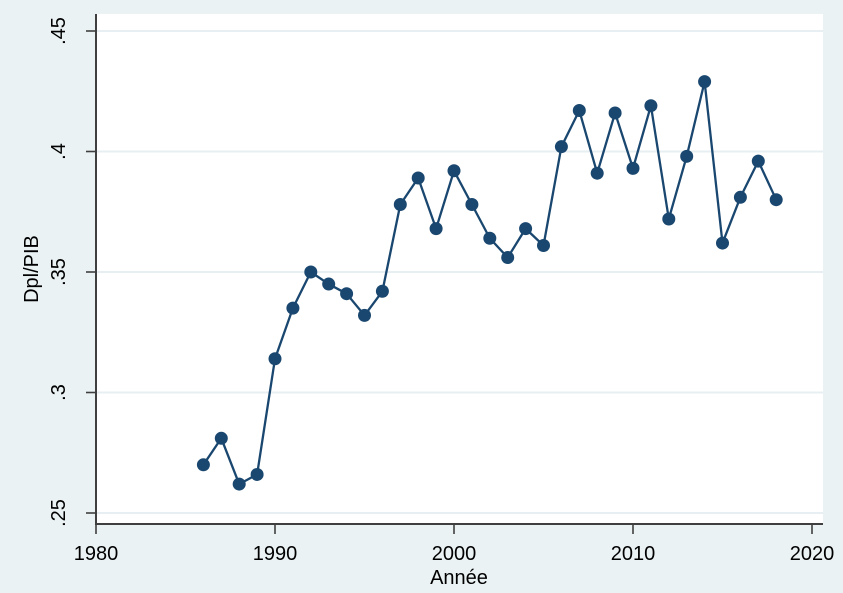 This screenshot has width=843, height=593. What do you see at coordinates (32, 269) in the screenshot?
I see `y-axis-title: Dpl/PIB` at bounding box center [32, 269].